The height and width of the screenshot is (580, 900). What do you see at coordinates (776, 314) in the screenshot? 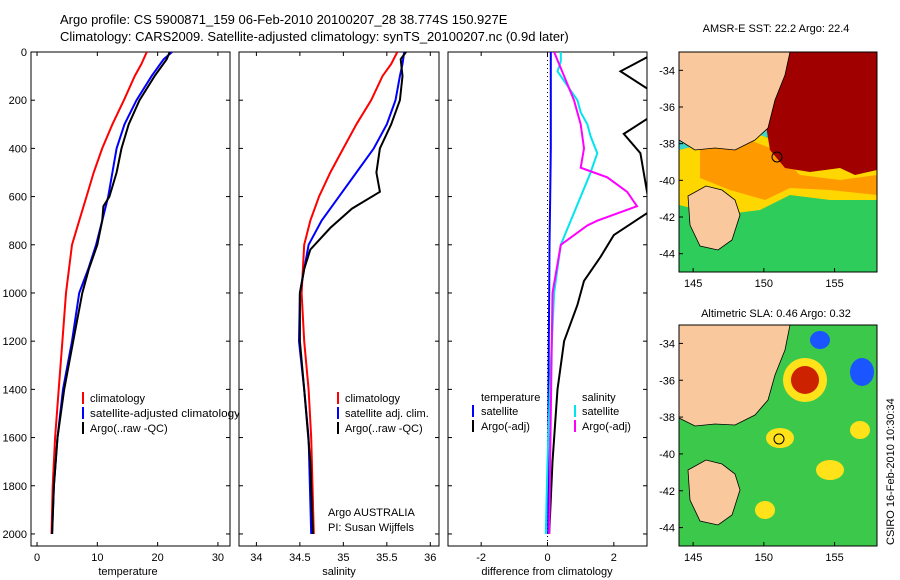
I see `sla-map-title: Altimetric SLA: 0.46 Argo: 0.32` at bounding box center [776, 314].